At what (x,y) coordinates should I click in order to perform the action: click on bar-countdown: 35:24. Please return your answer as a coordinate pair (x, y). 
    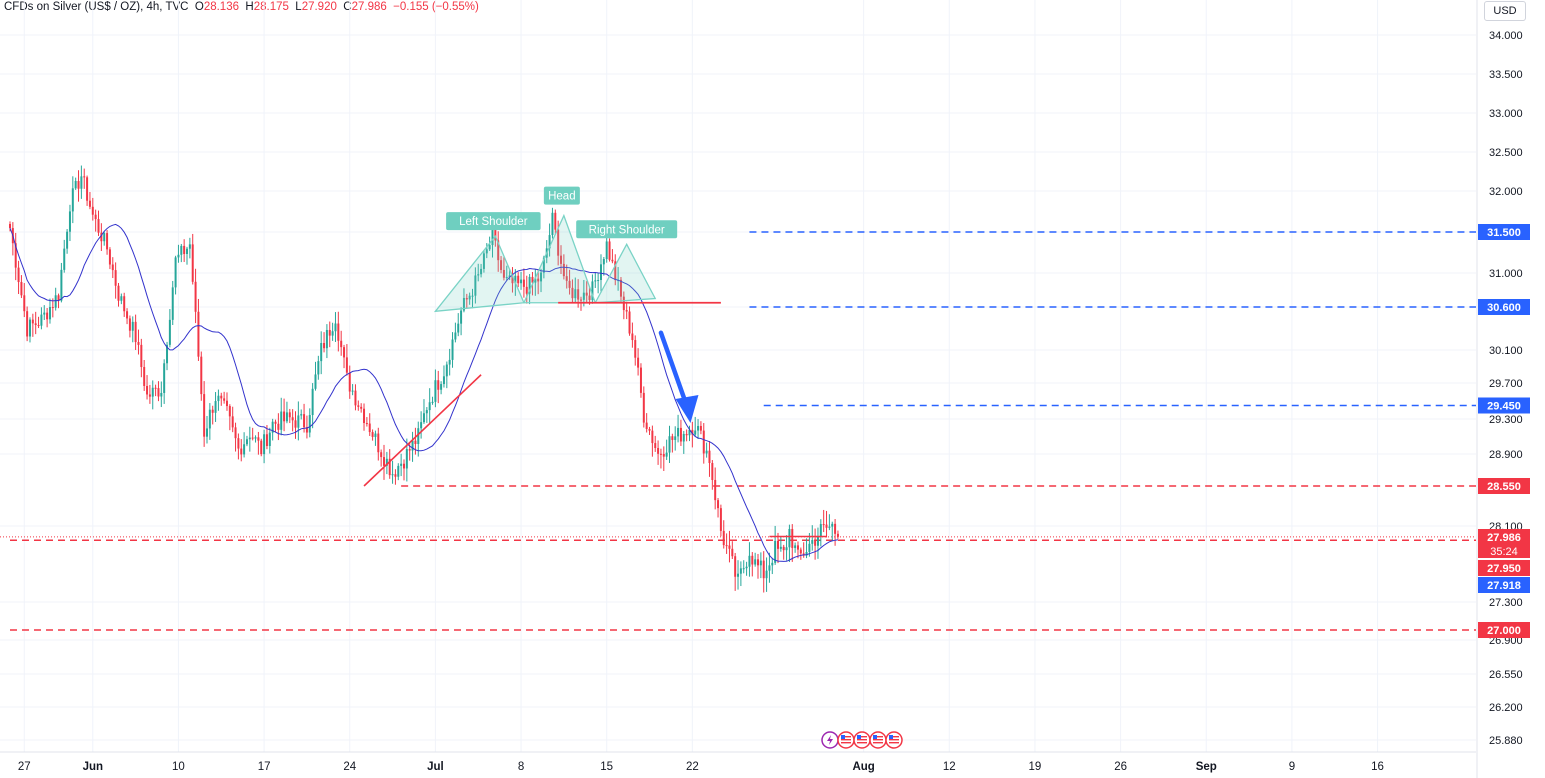
    Looking at the image, I should click on (1504, 552).